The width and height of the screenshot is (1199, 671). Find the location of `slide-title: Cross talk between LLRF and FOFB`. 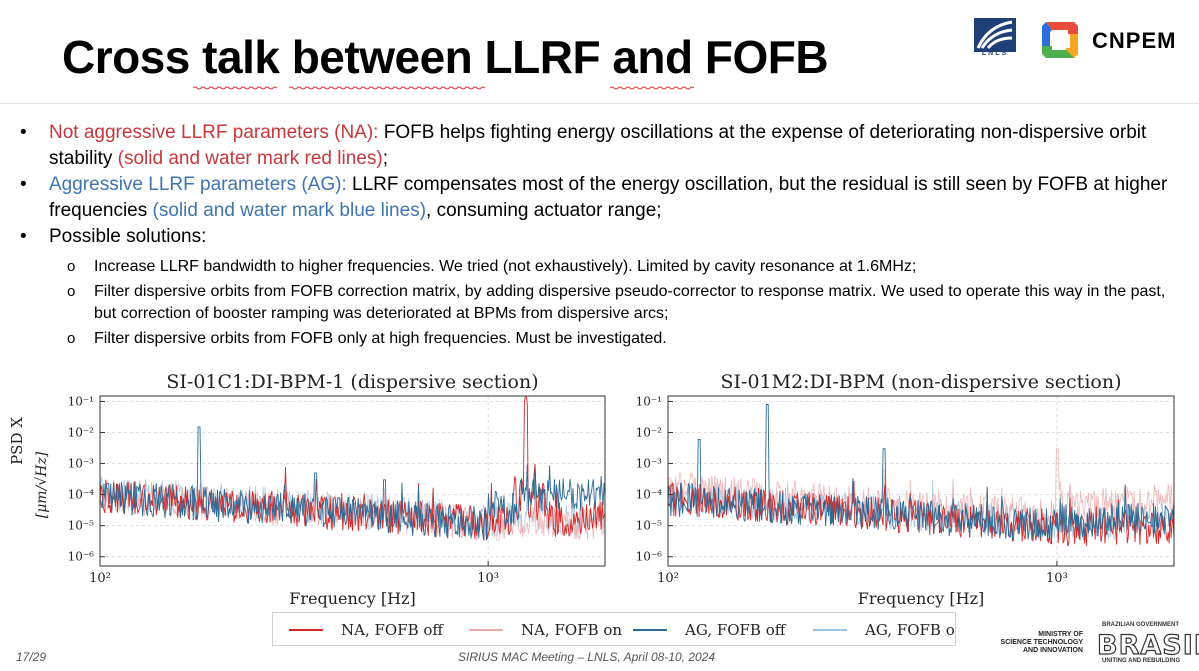

slide-title: Cross talk between LLRF and FOFB is located at coordinates (445, 57).